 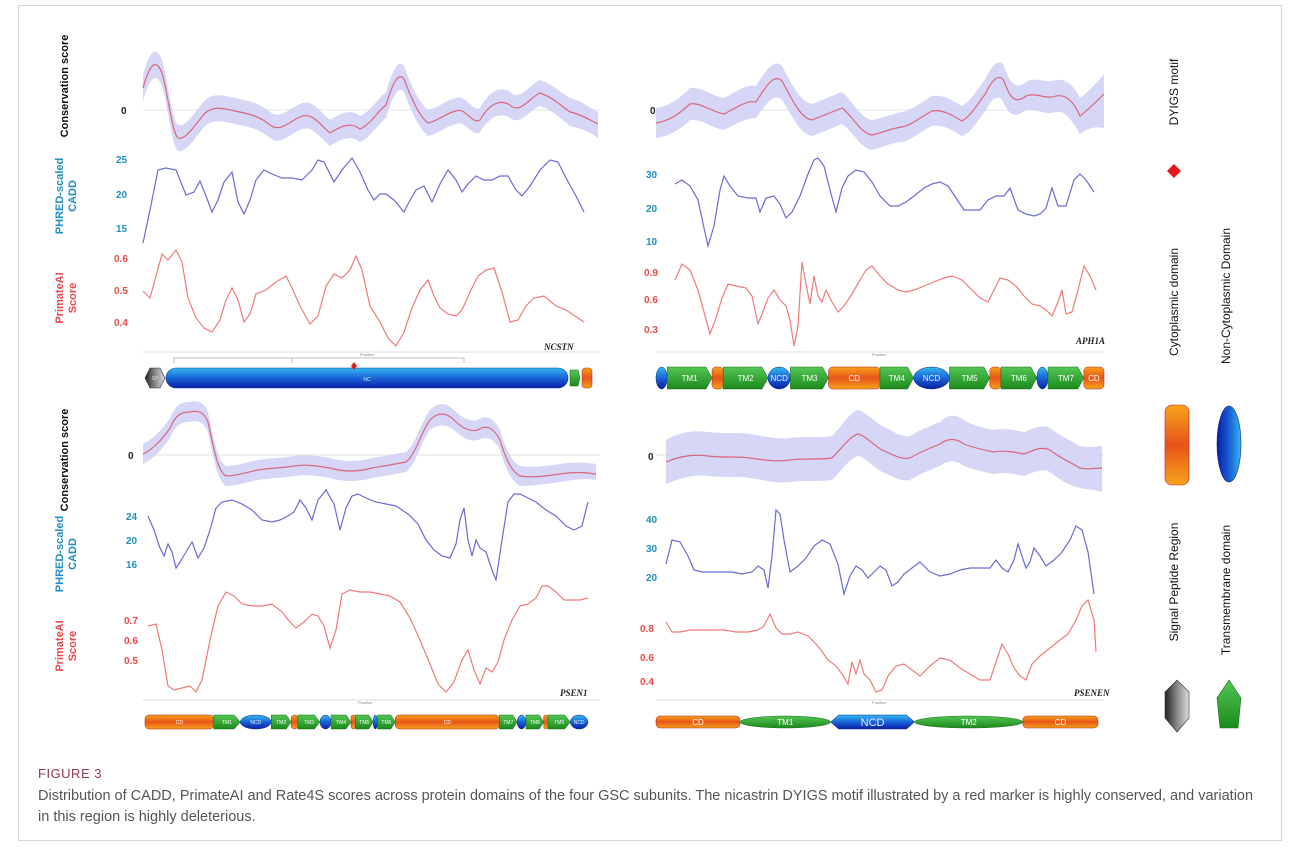 I want to click on legend-cytoplasmic-label: Cytoplasmic domain, so click(x=1174, y=302).